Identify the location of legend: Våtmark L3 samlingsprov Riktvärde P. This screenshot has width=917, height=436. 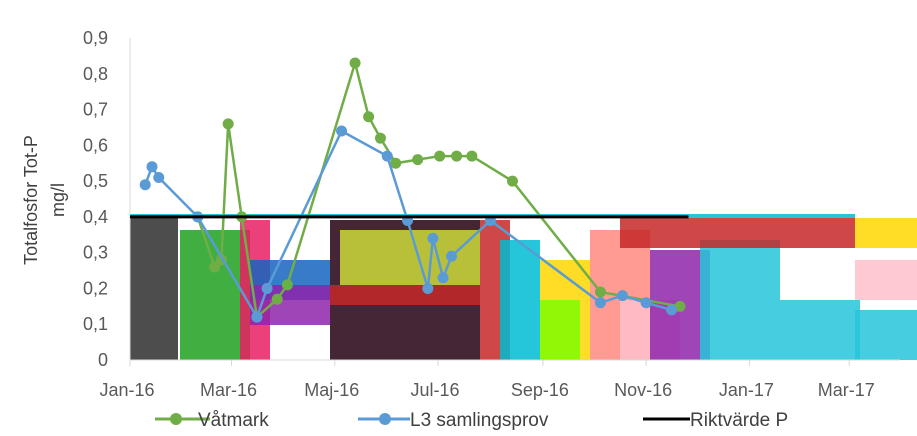
(471, 420).